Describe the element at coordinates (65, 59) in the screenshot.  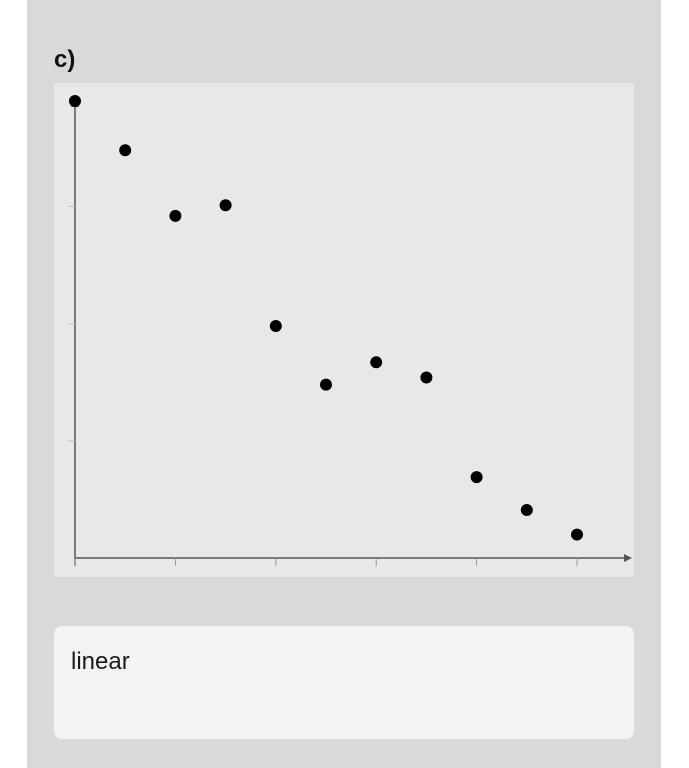
I see `question-label: c)` at that location.